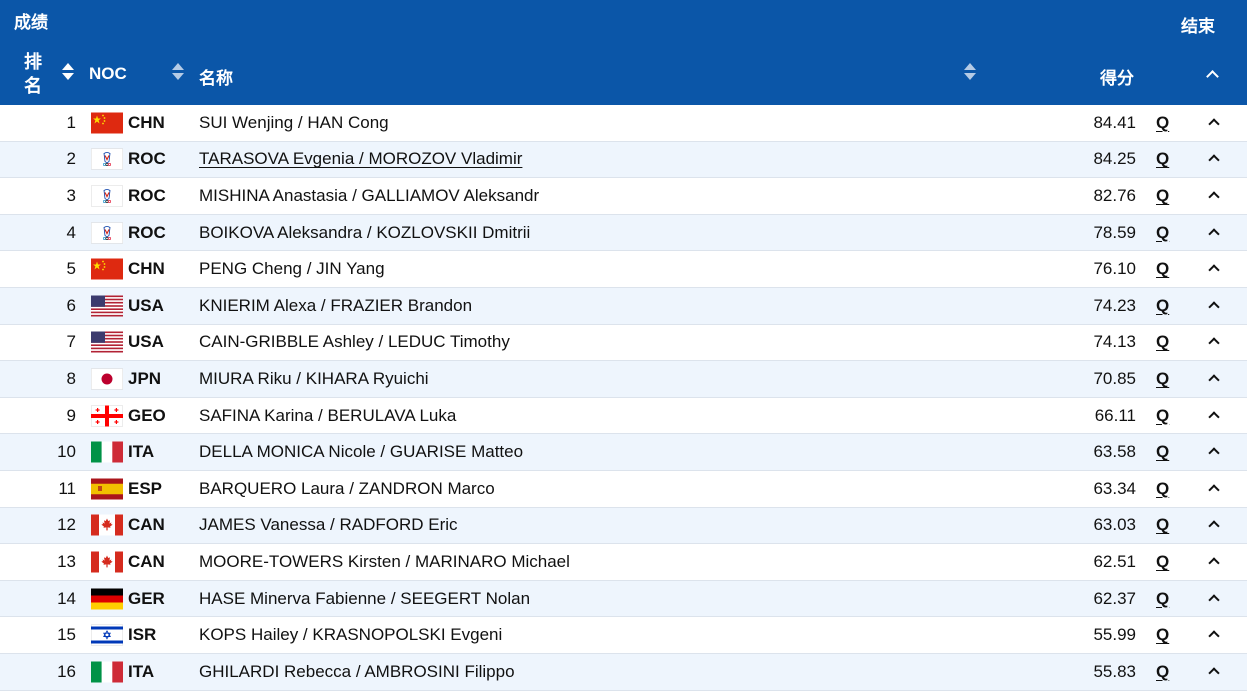  I want to click on sort-noc-icon, so click(178, 72).